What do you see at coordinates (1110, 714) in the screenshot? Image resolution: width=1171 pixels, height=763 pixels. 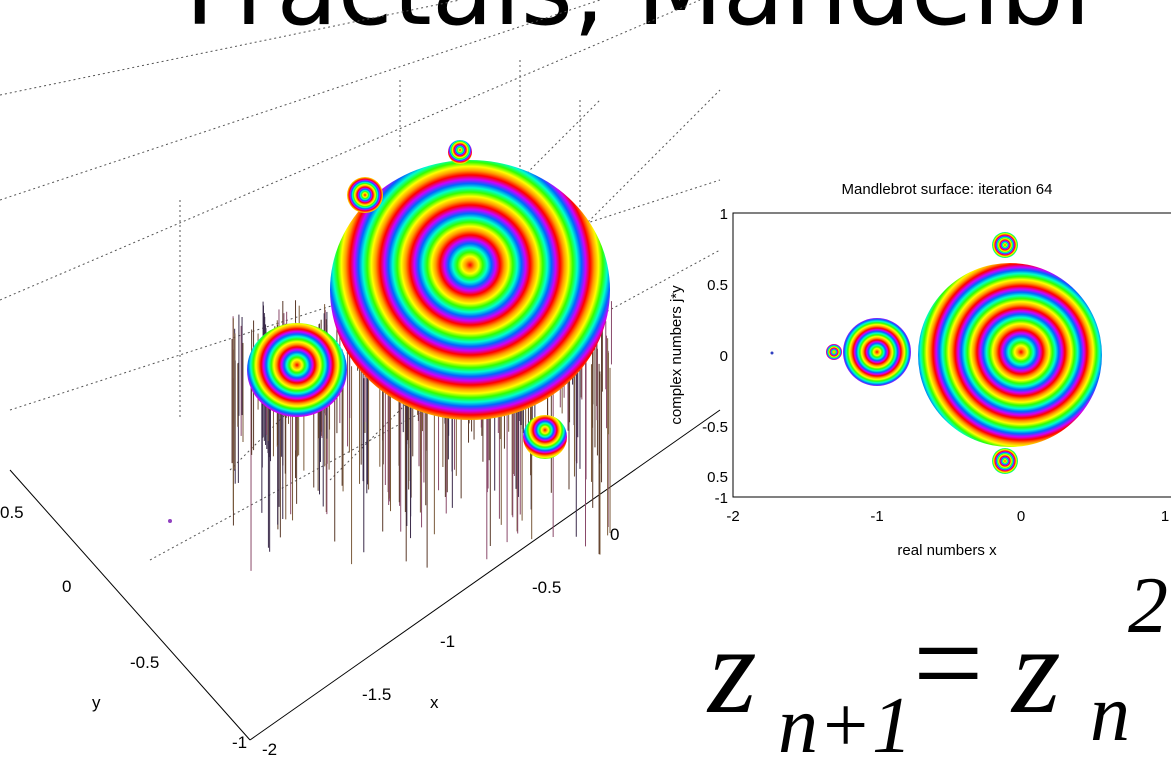 I see `formula-rhs-sub: n` at bounding box center [1110, 714].